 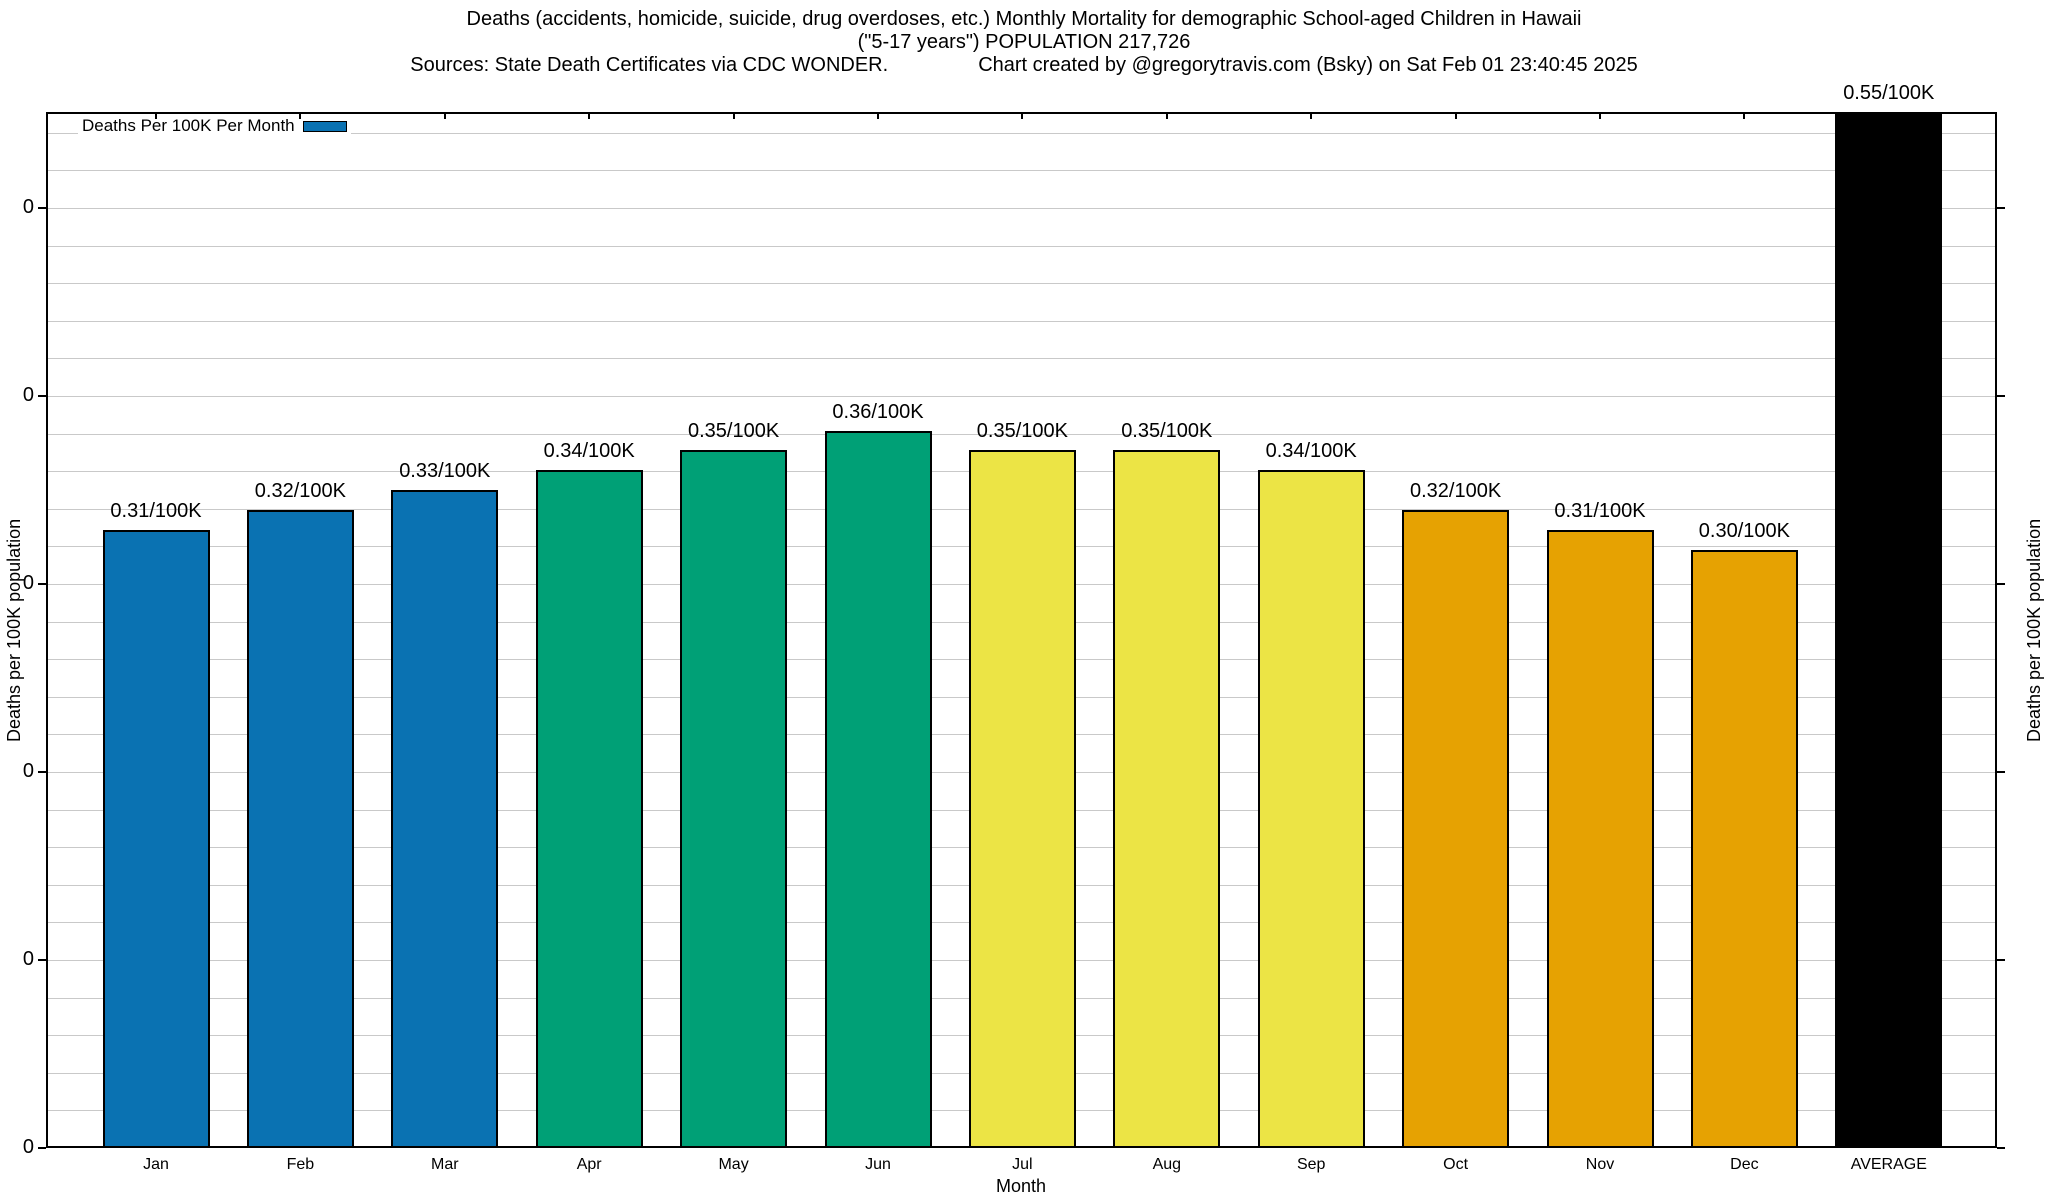 What do you see at coordinates (156, 839) in the screenshot?
I see `bar-jan` at bounding box center [156, 839].